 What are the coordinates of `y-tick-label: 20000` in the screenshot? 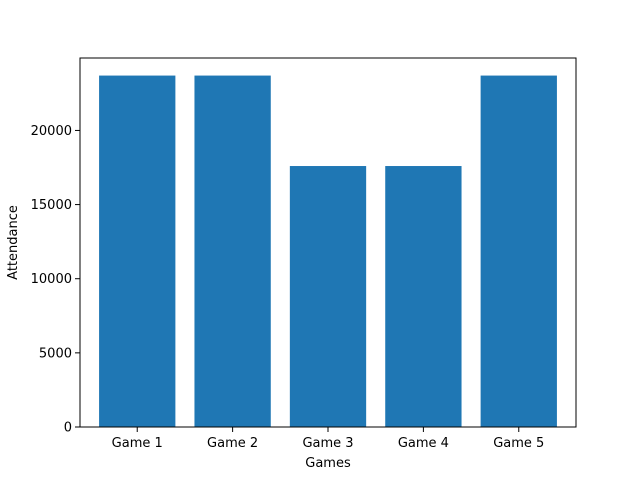 It's located at (51, 131).